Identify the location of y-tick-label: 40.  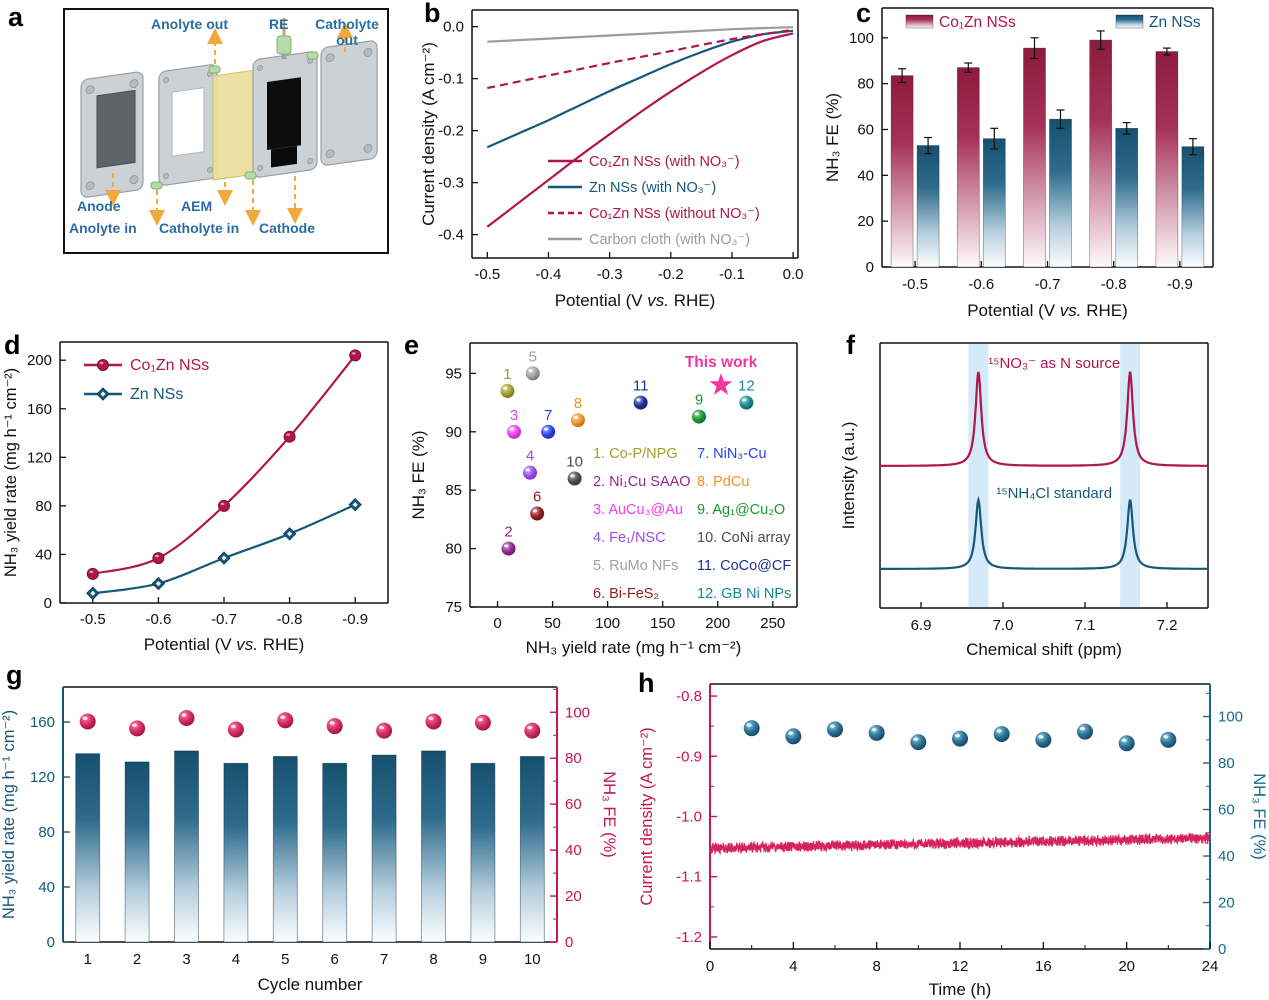
(865, 175).